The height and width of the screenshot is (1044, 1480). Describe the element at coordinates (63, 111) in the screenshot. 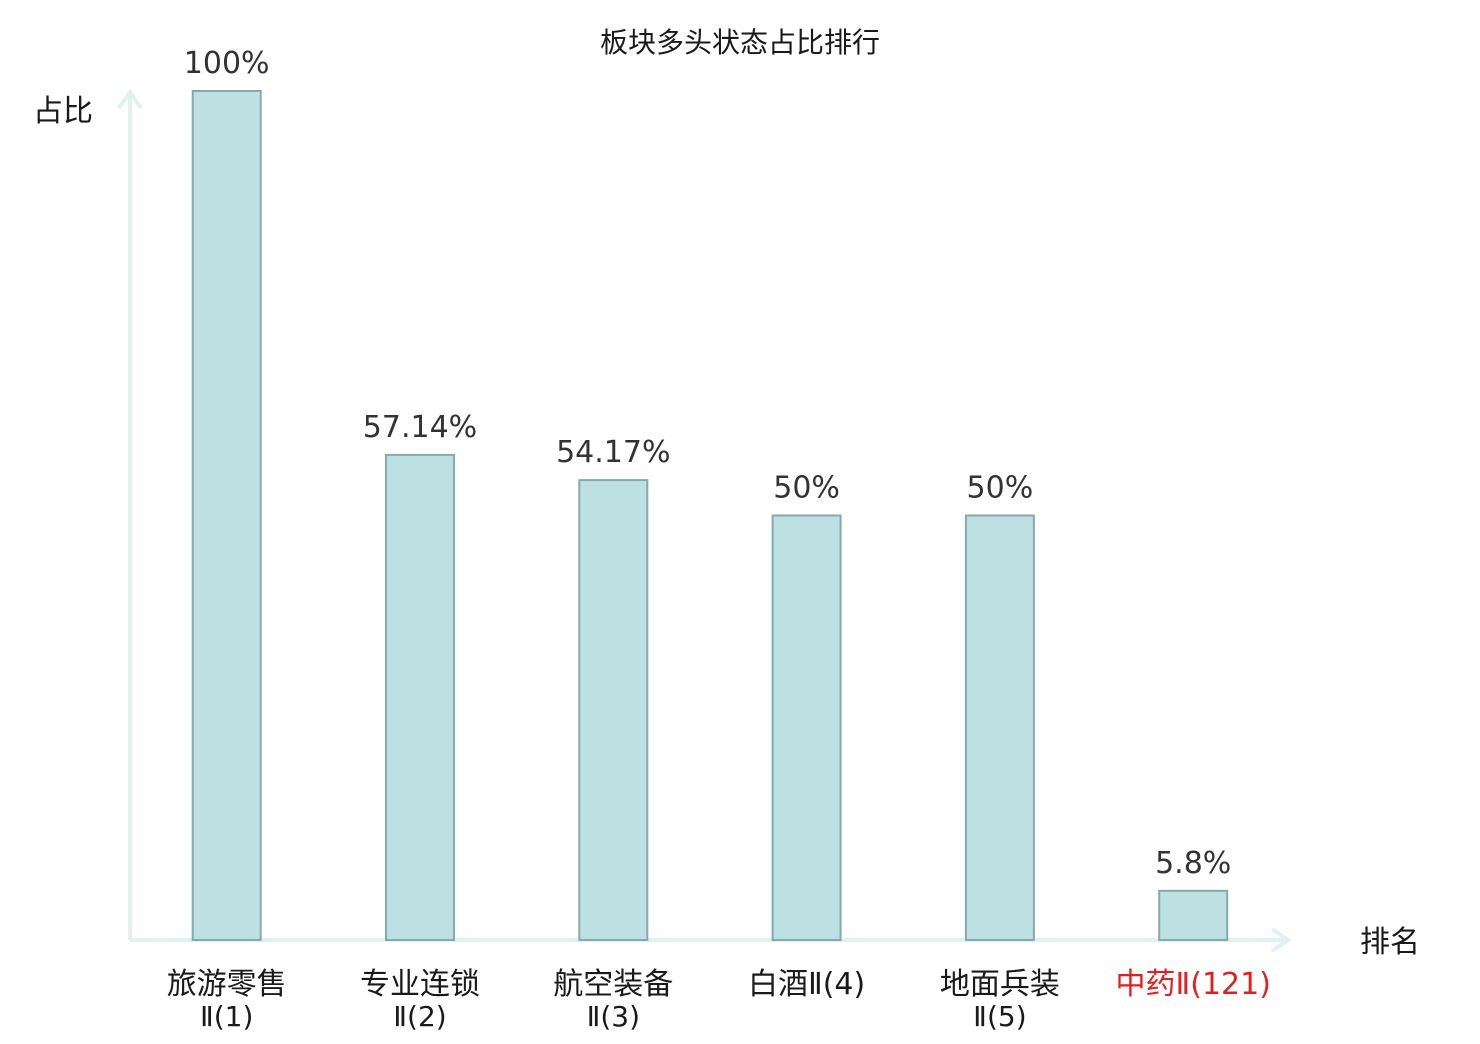

I see `y-axis-label: 占比` at that location.